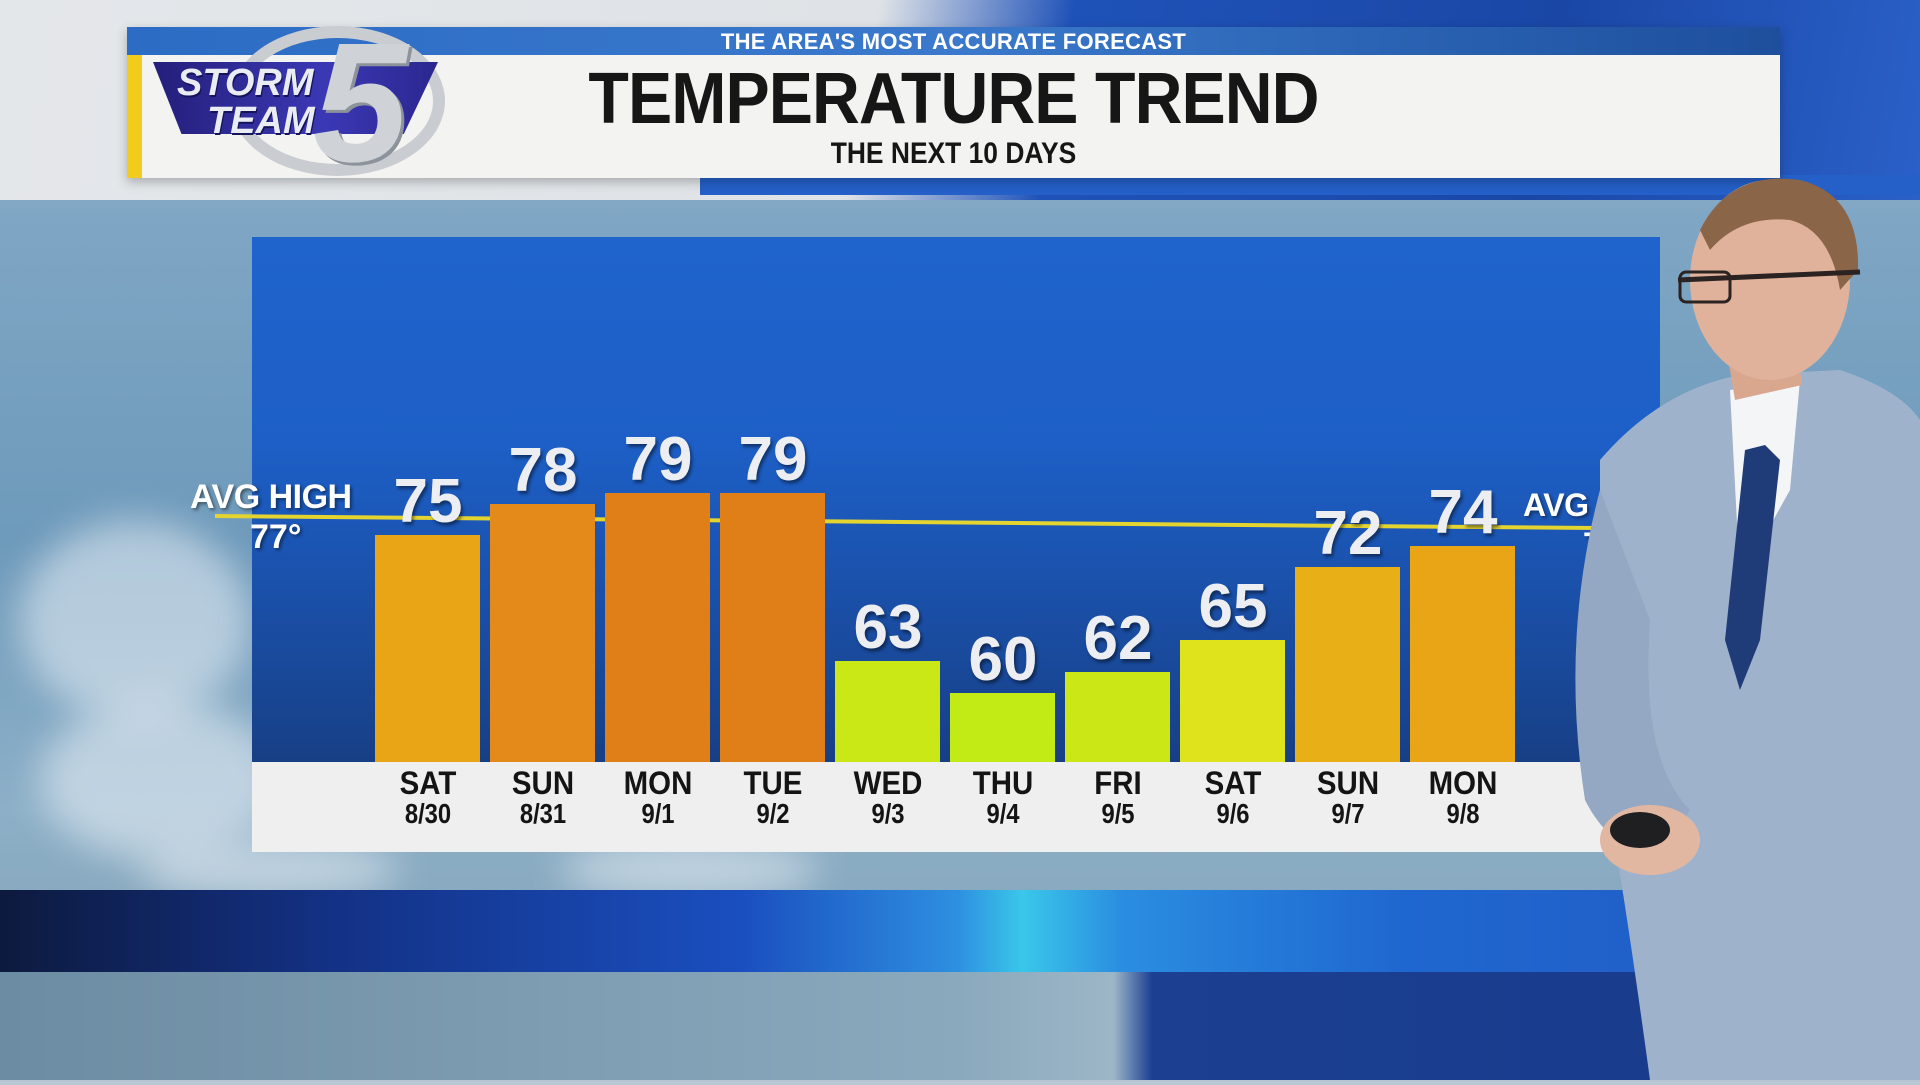 Image resolution: width=1920 pixels, height=1085 pixels. Describe the element at coordinates (360, 103) in the screenshot. I see `logo-number: 5` at that location.